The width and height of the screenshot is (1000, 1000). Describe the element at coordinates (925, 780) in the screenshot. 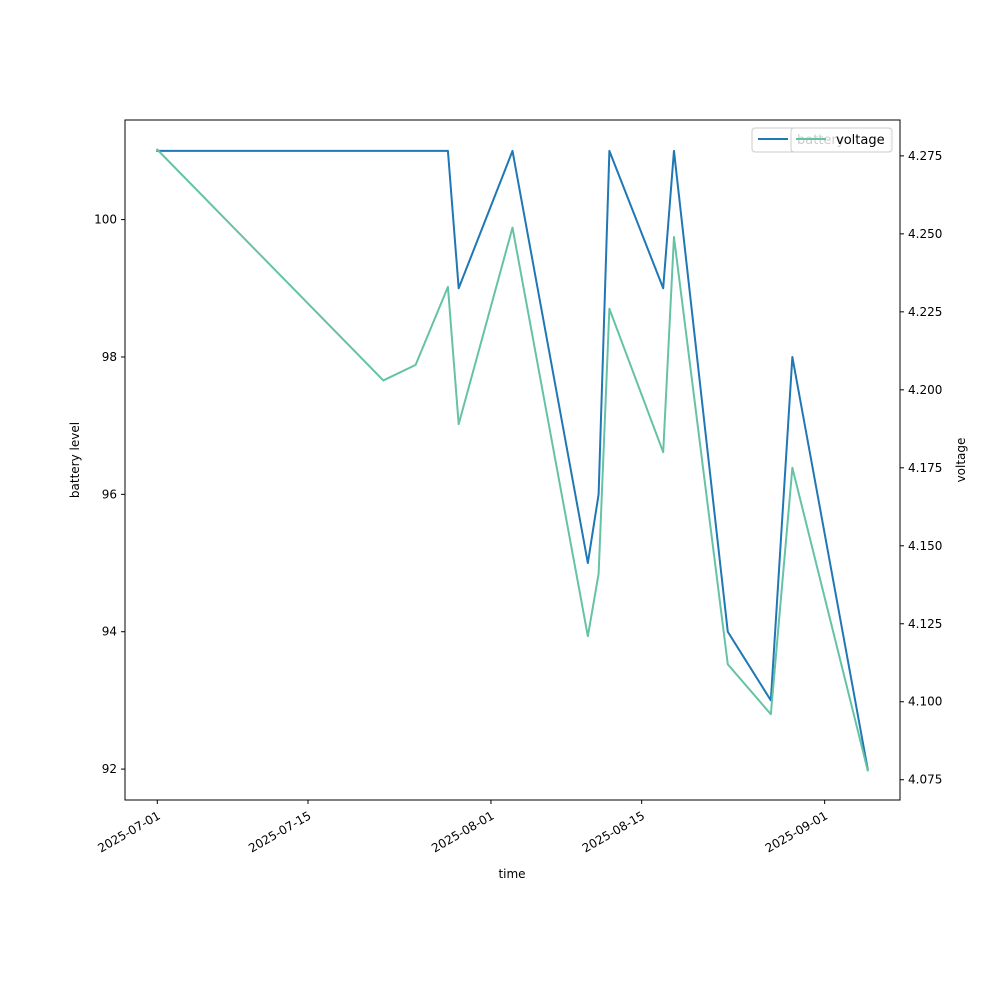

I see `y-right-tick-label: 4.075` at that location.